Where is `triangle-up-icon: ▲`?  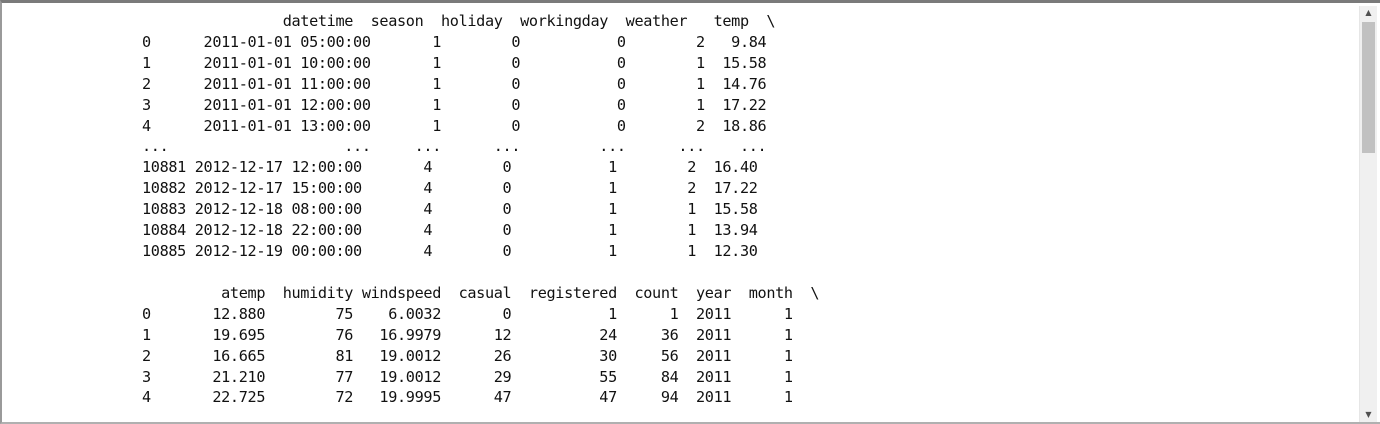
triangle-up-icon: ▲ is located at coordinates (1368, 12).